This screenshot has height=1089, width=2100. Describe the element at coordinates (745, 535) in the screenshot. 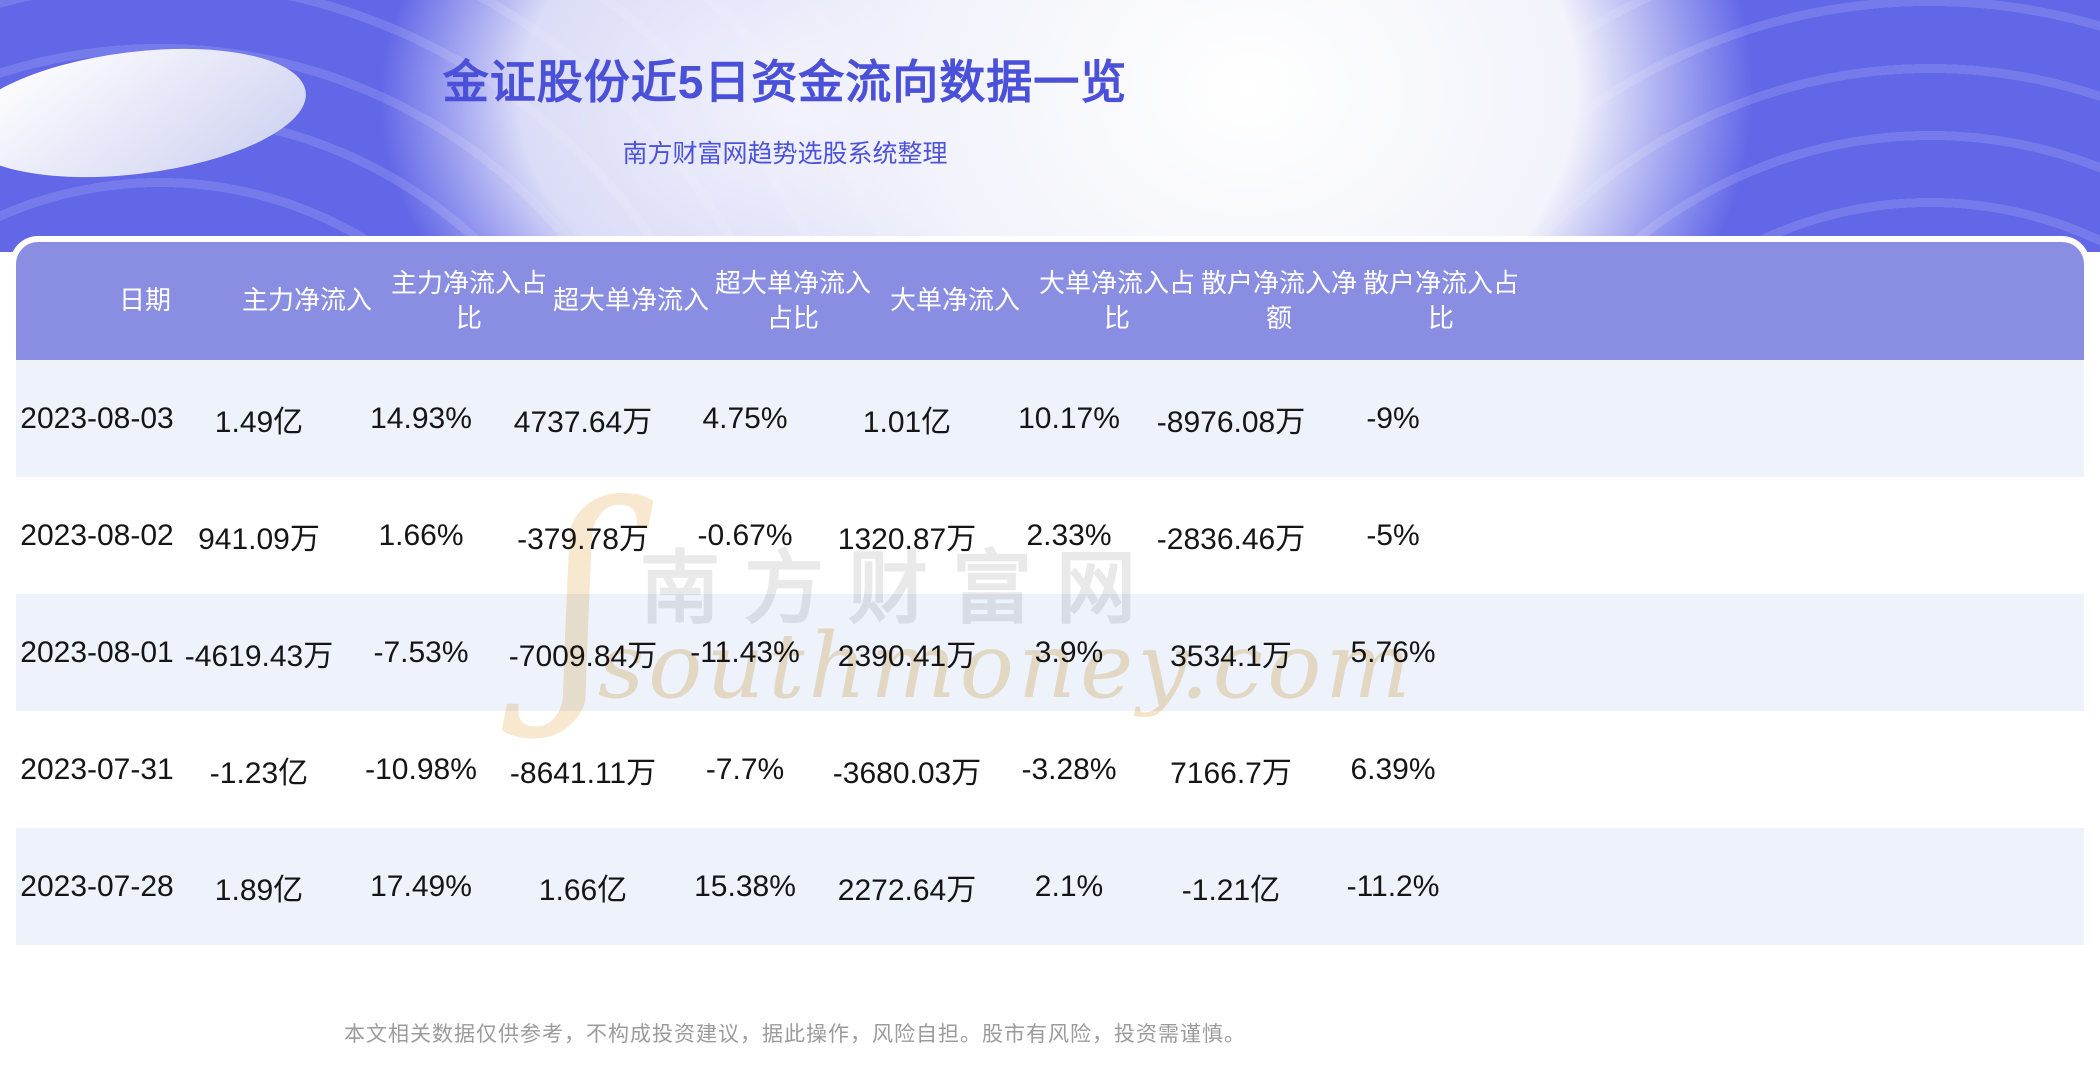

I see `value-cell: -0.67%` at that location.